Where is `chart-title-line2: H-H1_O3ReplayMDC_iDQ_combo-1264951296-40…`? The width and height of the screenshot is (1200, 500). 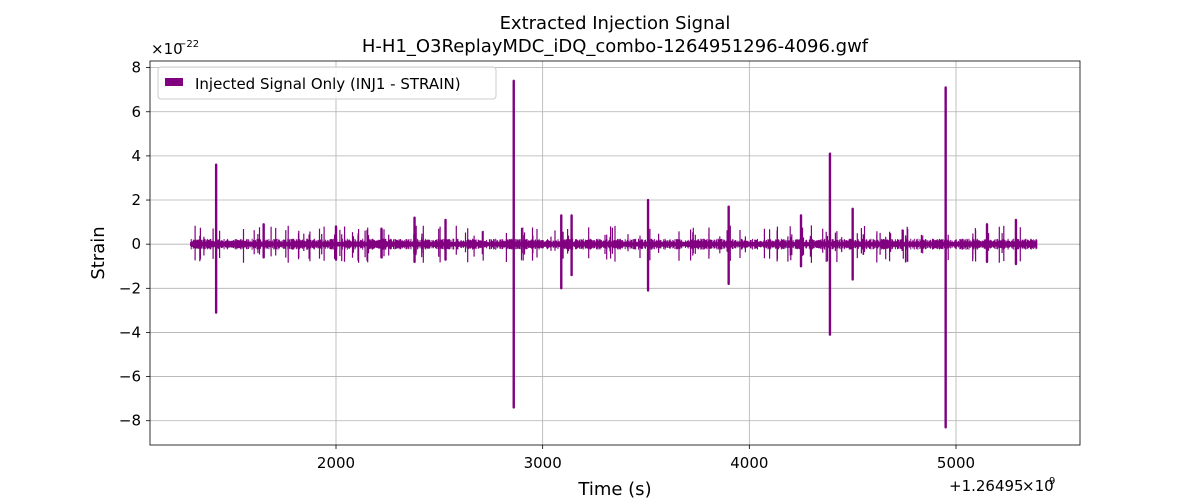
chart-title-line2: H-H1_O3ReplayMDC_iDQ_combo-1264951296-40… is located at coordinates (615, 46).